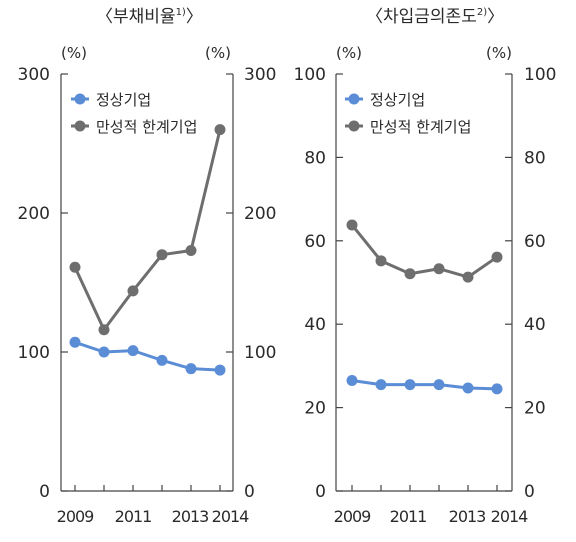 This screenshot has width=576, height=542. Describe the element at coordinates (260, 214) in the screenshot. I see `y-tick-label-right: 200` at that location.